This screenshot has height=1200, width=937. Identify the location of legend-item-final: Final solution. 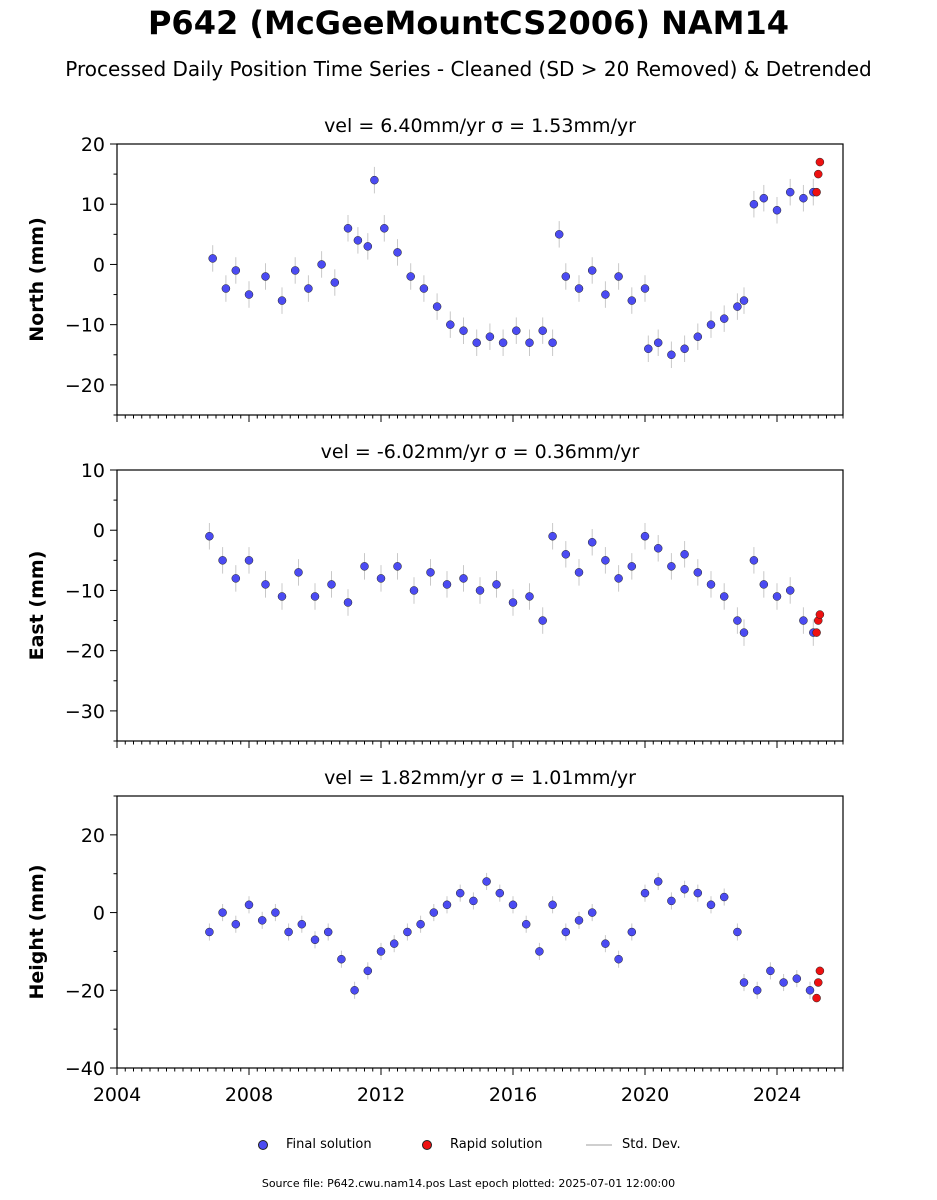
(315, 1144).